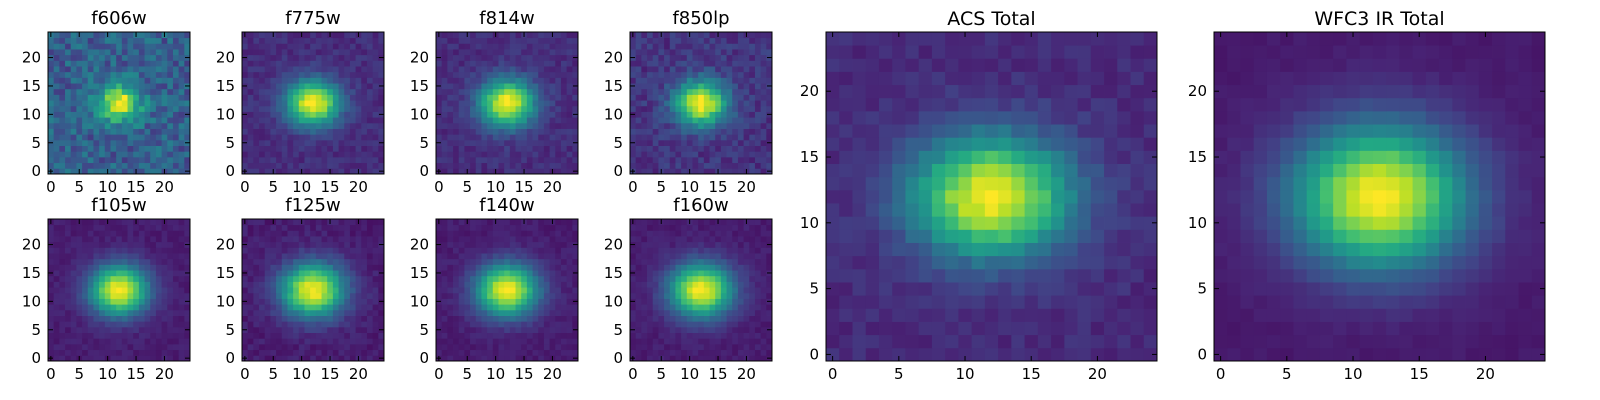 Image resolution: width=1600 pixels, height=400 pixels. I want to click on panel-title: f850lp, so click(700, 18).